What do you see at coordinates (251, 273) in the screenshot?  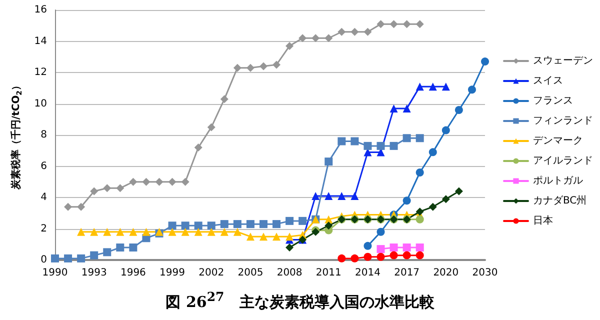 I see `x-tick-label: 2005` at bounding box center [251, 273].